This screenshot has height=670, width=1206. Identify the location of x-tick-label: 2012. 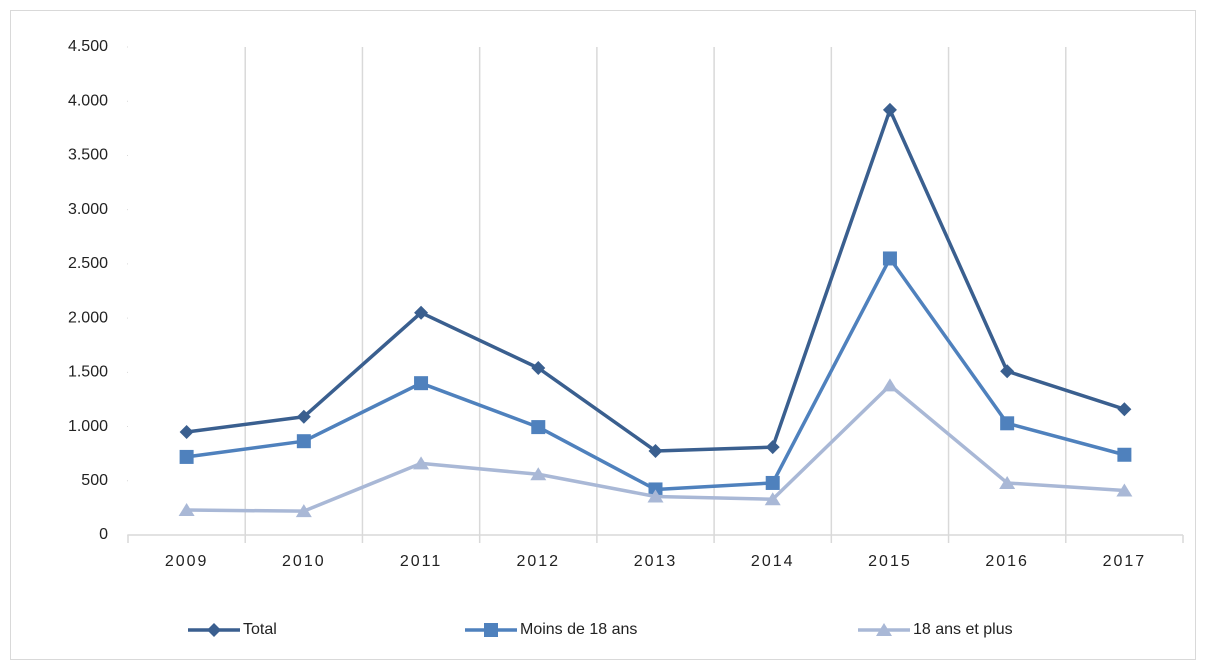
(538, 561).